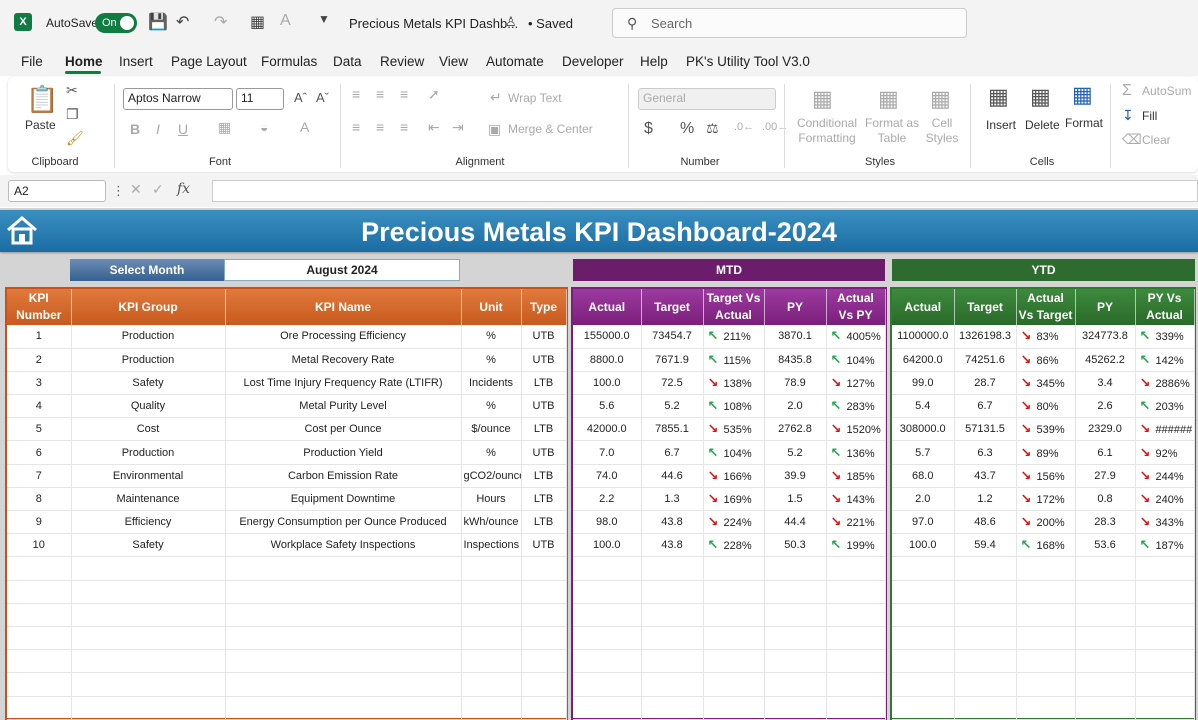 The width and height of the screenshot is (1198, 720). Describe the element at coordinates (607, 476) in the screenshot. I see `mtd-actual-cell: 74.0` at that location.